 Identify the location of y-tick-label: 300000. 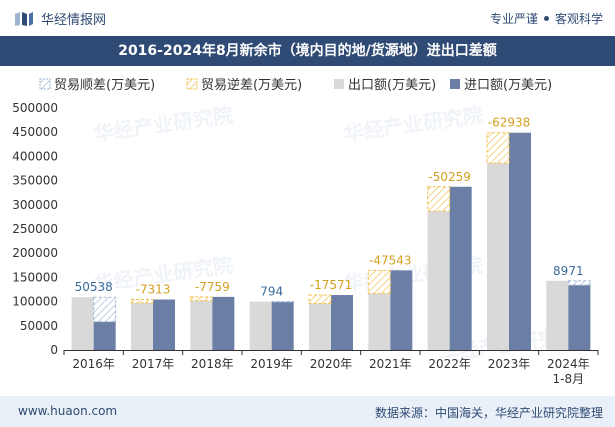
(35, 205).